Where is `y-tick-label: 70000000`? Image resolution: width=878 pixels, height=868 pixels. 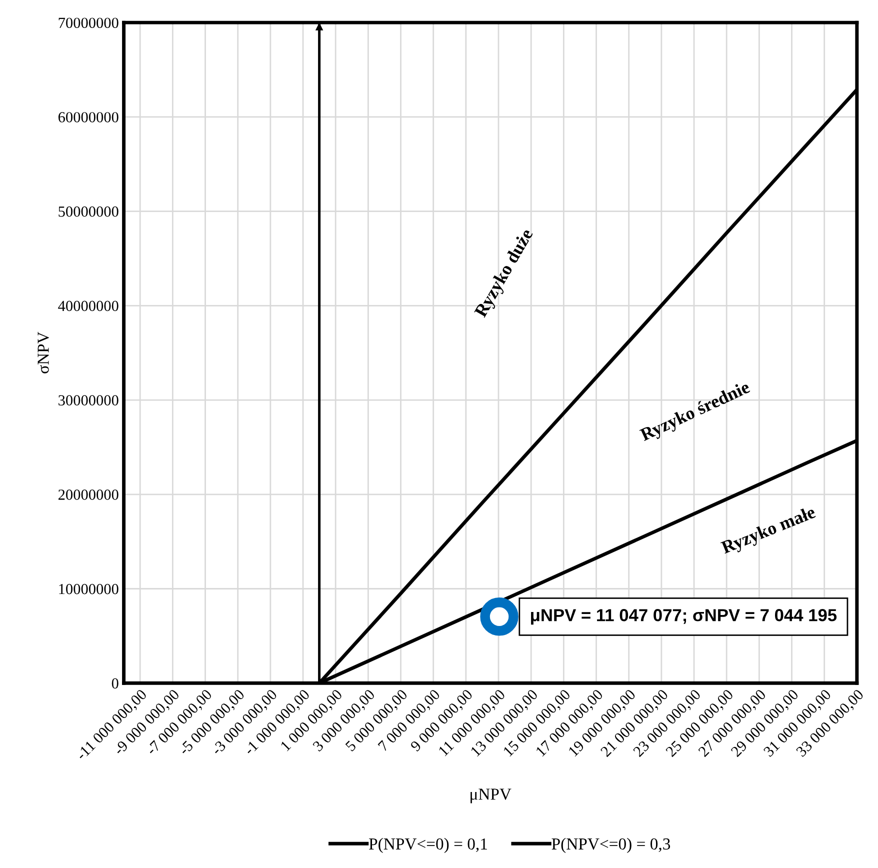 y-tick-label: 70000000 is located at coordinates (88, 23).